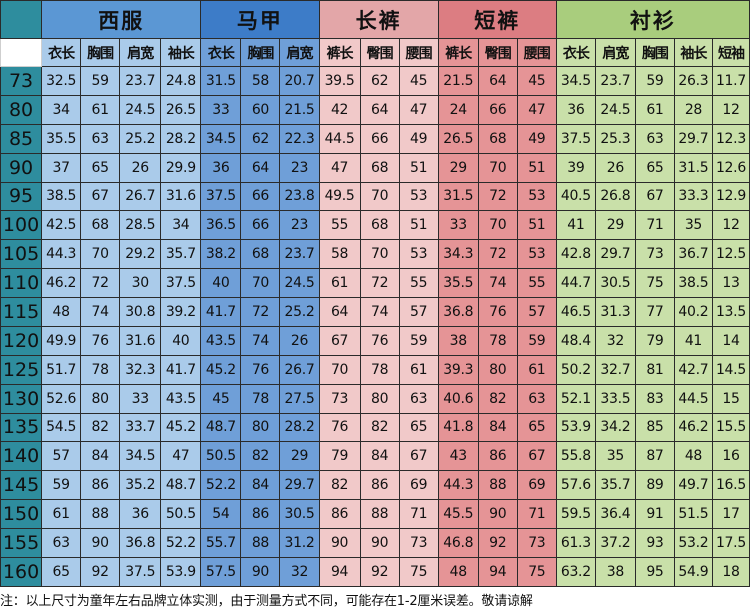 The height and width of the screenshot is (614, 750). Describe the element at coordinates (379, 283) in the screenshot. I see `measurement-cell: 72` at that location.